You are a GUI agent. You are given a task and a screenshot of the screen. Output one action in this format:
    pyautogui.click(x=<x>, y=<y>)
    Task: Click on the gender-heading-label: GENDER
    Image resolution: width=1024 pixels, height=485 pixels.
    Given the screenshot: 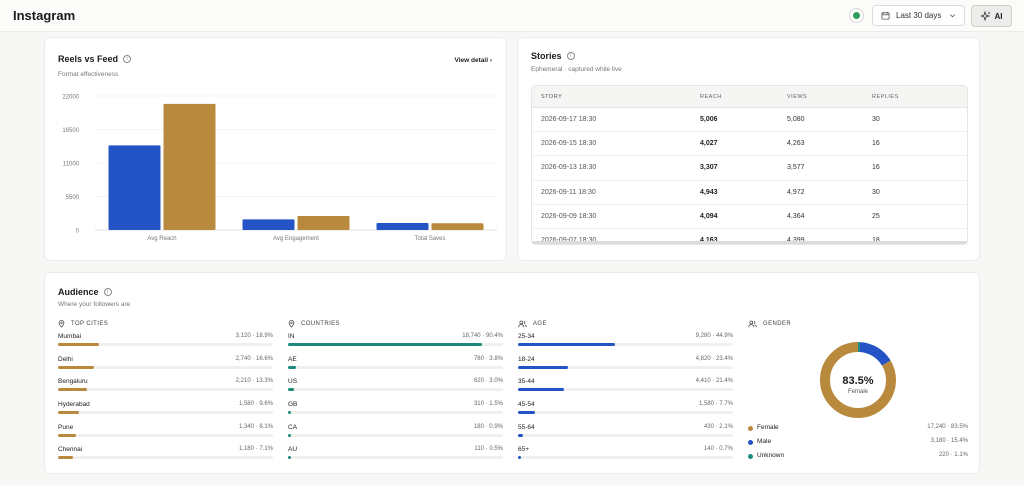 What is the action you would take?
    pyautogui.click(x=777, y=324)
    